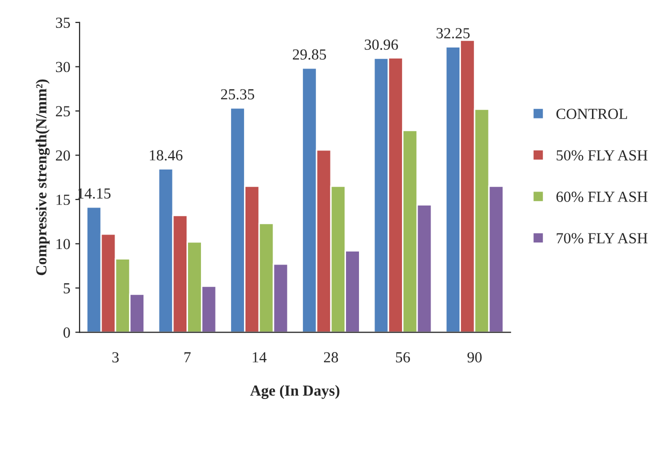 The width and height of the screenshot is (663, 449). Describe the element at coordinates (166, 155) in the screenshot. I see `data-label: 18.46` at that location.